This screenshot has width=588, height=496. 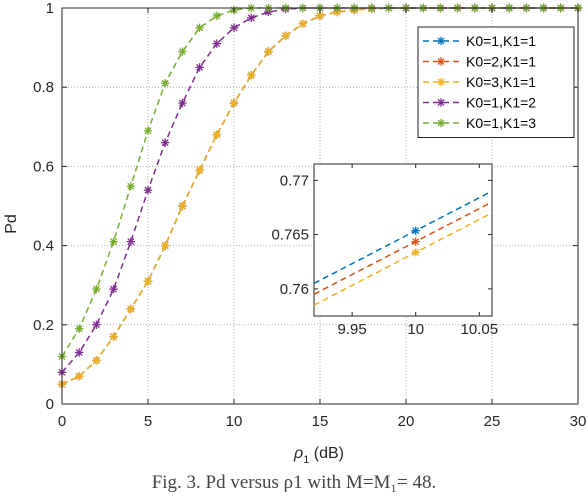 What do you see at coordinates (148, 421) in the screenshot?
I see `x-tick-label: 5` at bounding box center [148, 421].